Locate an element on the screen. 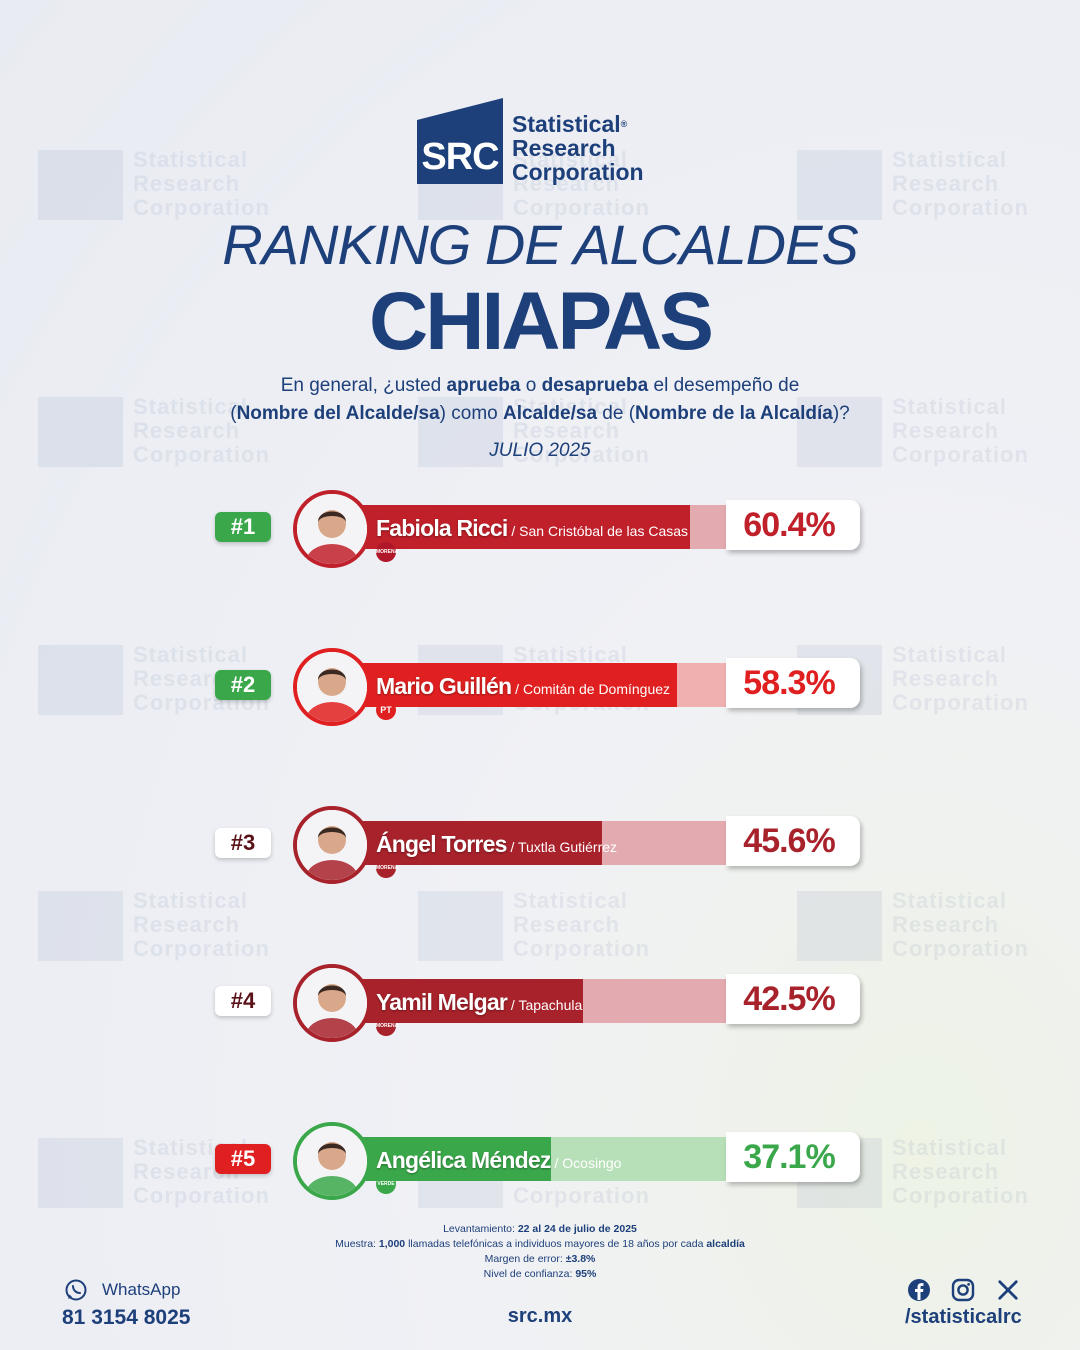  municipality: / Tuxtla Gutiérrez is located at coordinates (562, 847).